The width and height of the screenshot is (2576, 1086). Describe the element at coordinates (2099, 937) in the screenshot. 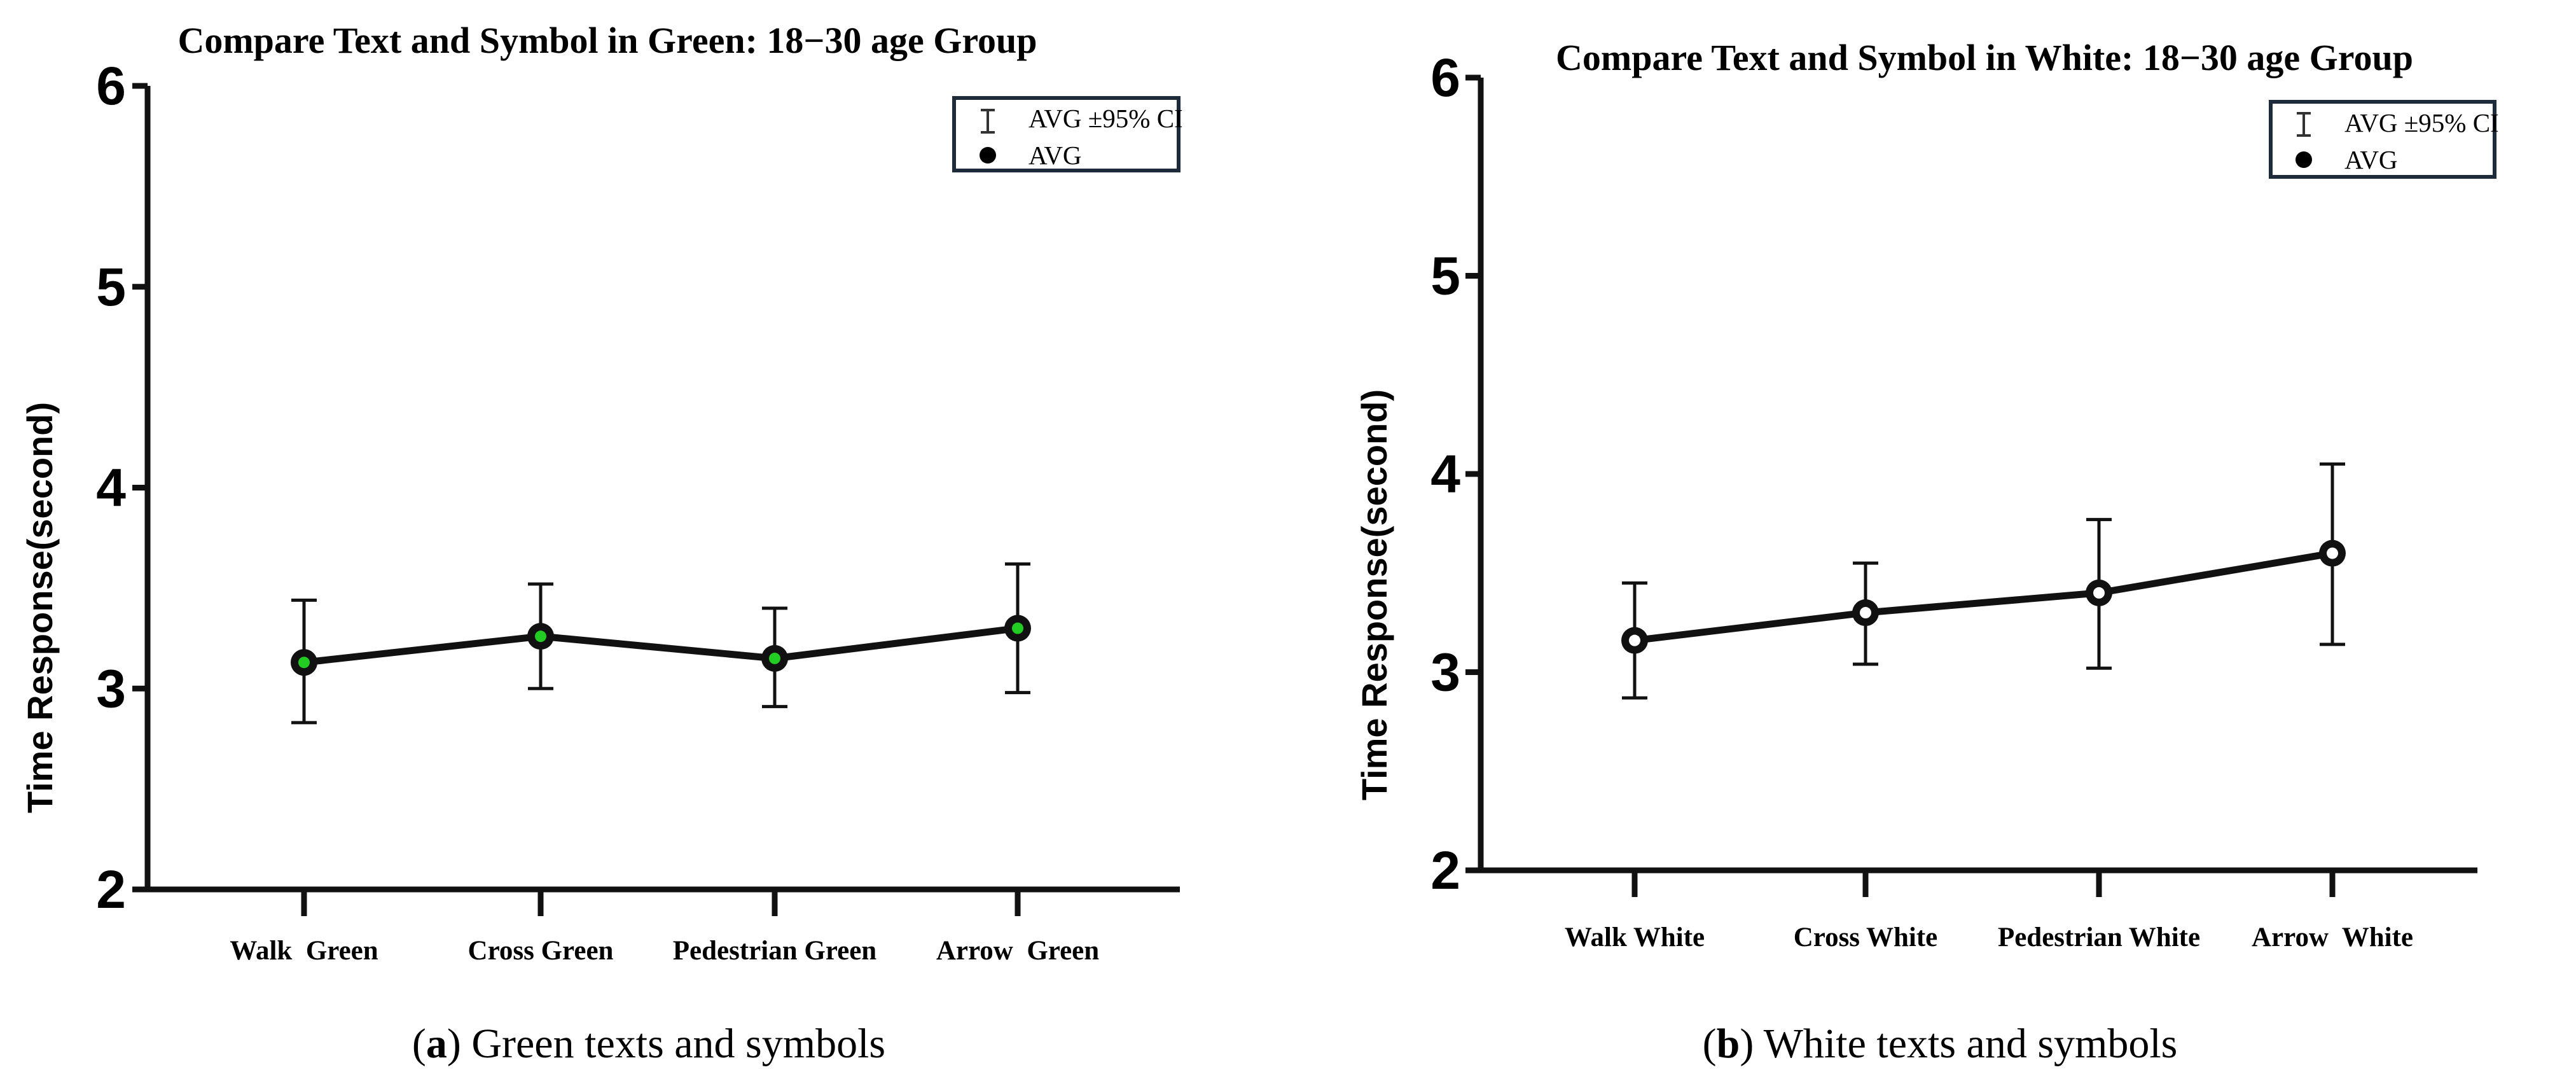

I see `x-tick-label: Pedestrian White` at that location.